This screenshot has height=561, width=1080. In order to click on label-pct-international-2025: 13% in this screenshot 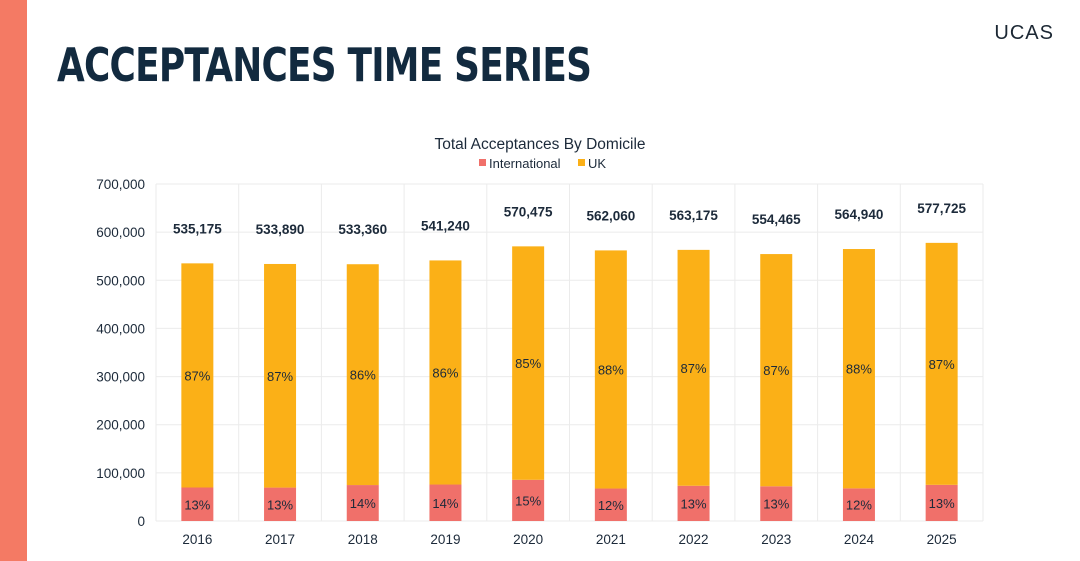, I will do `click(942, 503)`.